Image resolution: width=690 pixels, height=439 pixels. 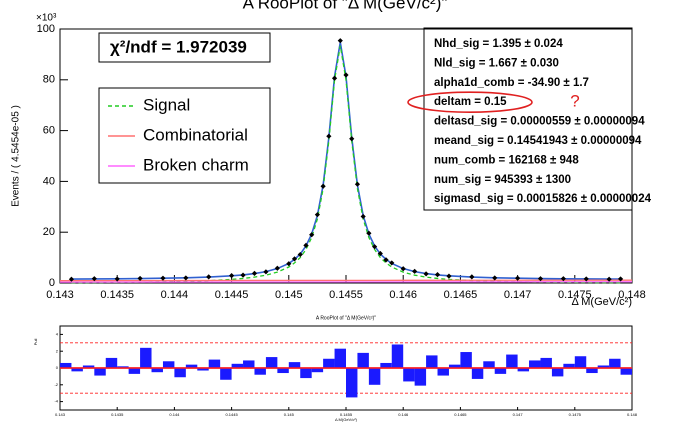 I want to click on parameter: Nhd_sig = 1.395 ± 0.024, so click(x=498, y=44).